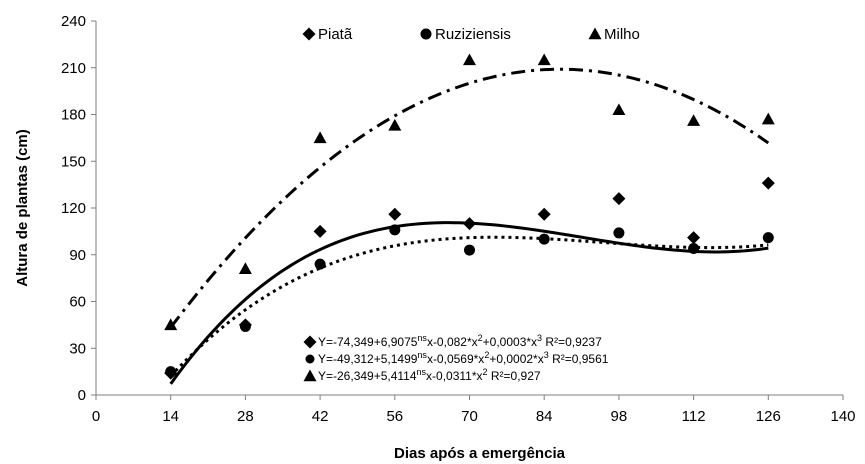 Image resolution: width=865 pixels, height=464 pixels. What do you see at coordinates (73, 68) in the screenshot?
I see `y-tick-label: 210` at bounding box center [73, 68].